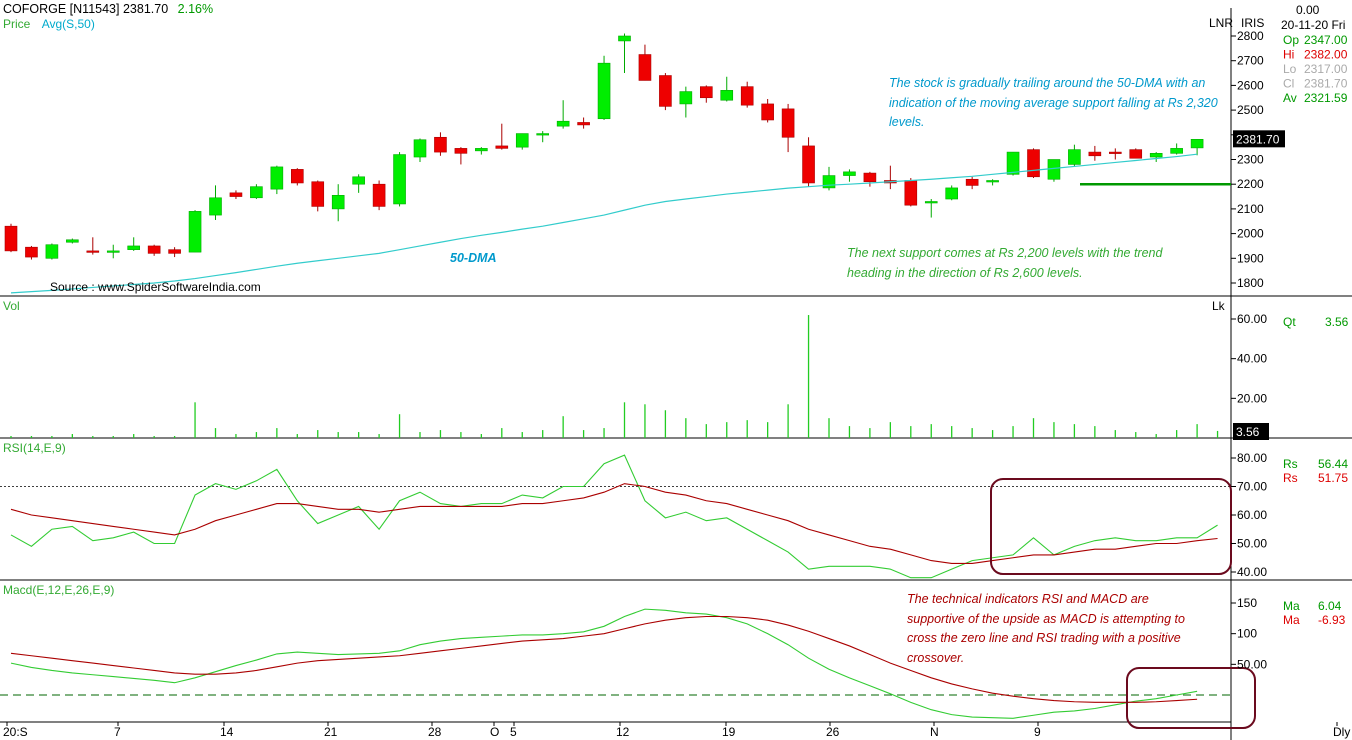 This screenshot has width=1352, height=740. I want to click on ohlc-label: Av, so click(1290, 98).